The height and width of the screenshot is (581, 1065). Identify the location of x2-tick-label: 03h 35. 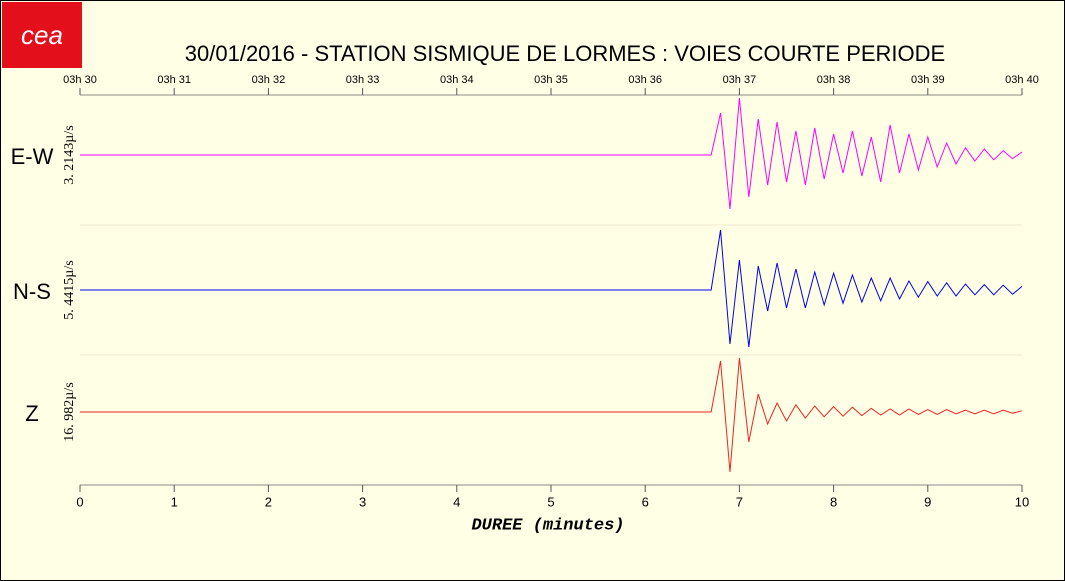
(551, 80).